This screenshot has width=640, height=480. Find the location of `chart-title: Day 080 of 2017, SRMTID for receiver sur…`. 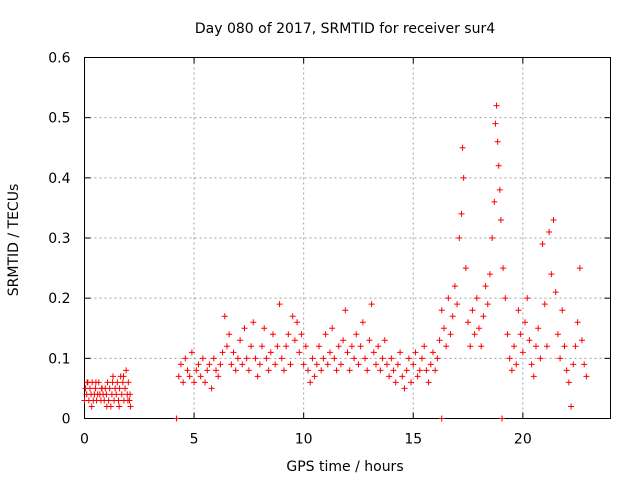

chart-title: Day 080 of 2017, SRMTID for receiver sur… is located at coordinates (345, 29).